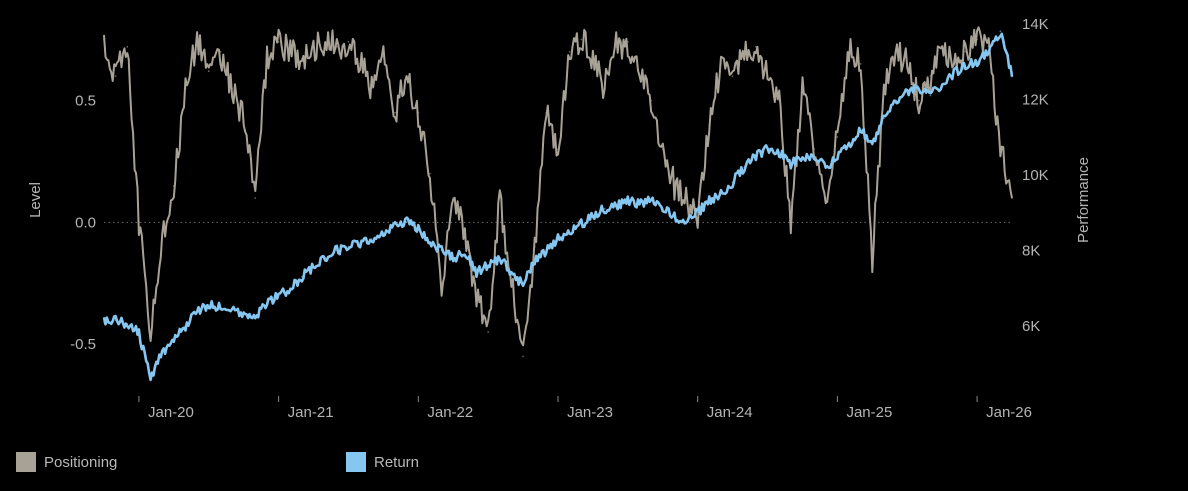 This screenshot has height=491, width=1188. What do you see at coordinates (81, 462) in the screenshot?
I see `legend-label-positioning: Positioning` at bounding box center [81, 462].